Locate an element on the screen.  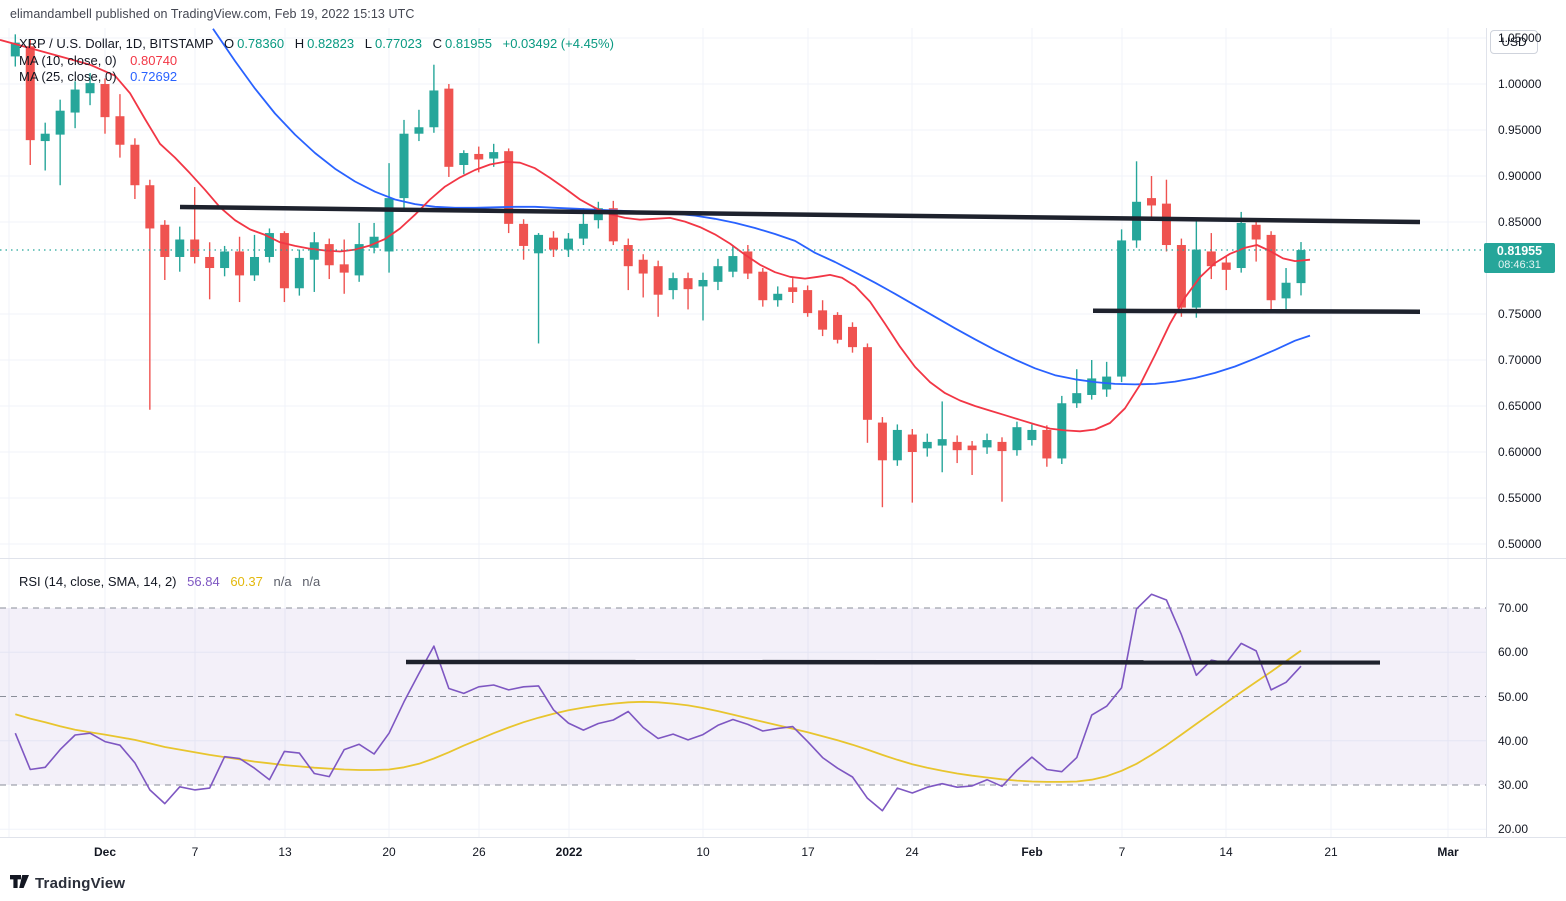
ma25-value: 0.72692 is located at coordinates (154, 76).